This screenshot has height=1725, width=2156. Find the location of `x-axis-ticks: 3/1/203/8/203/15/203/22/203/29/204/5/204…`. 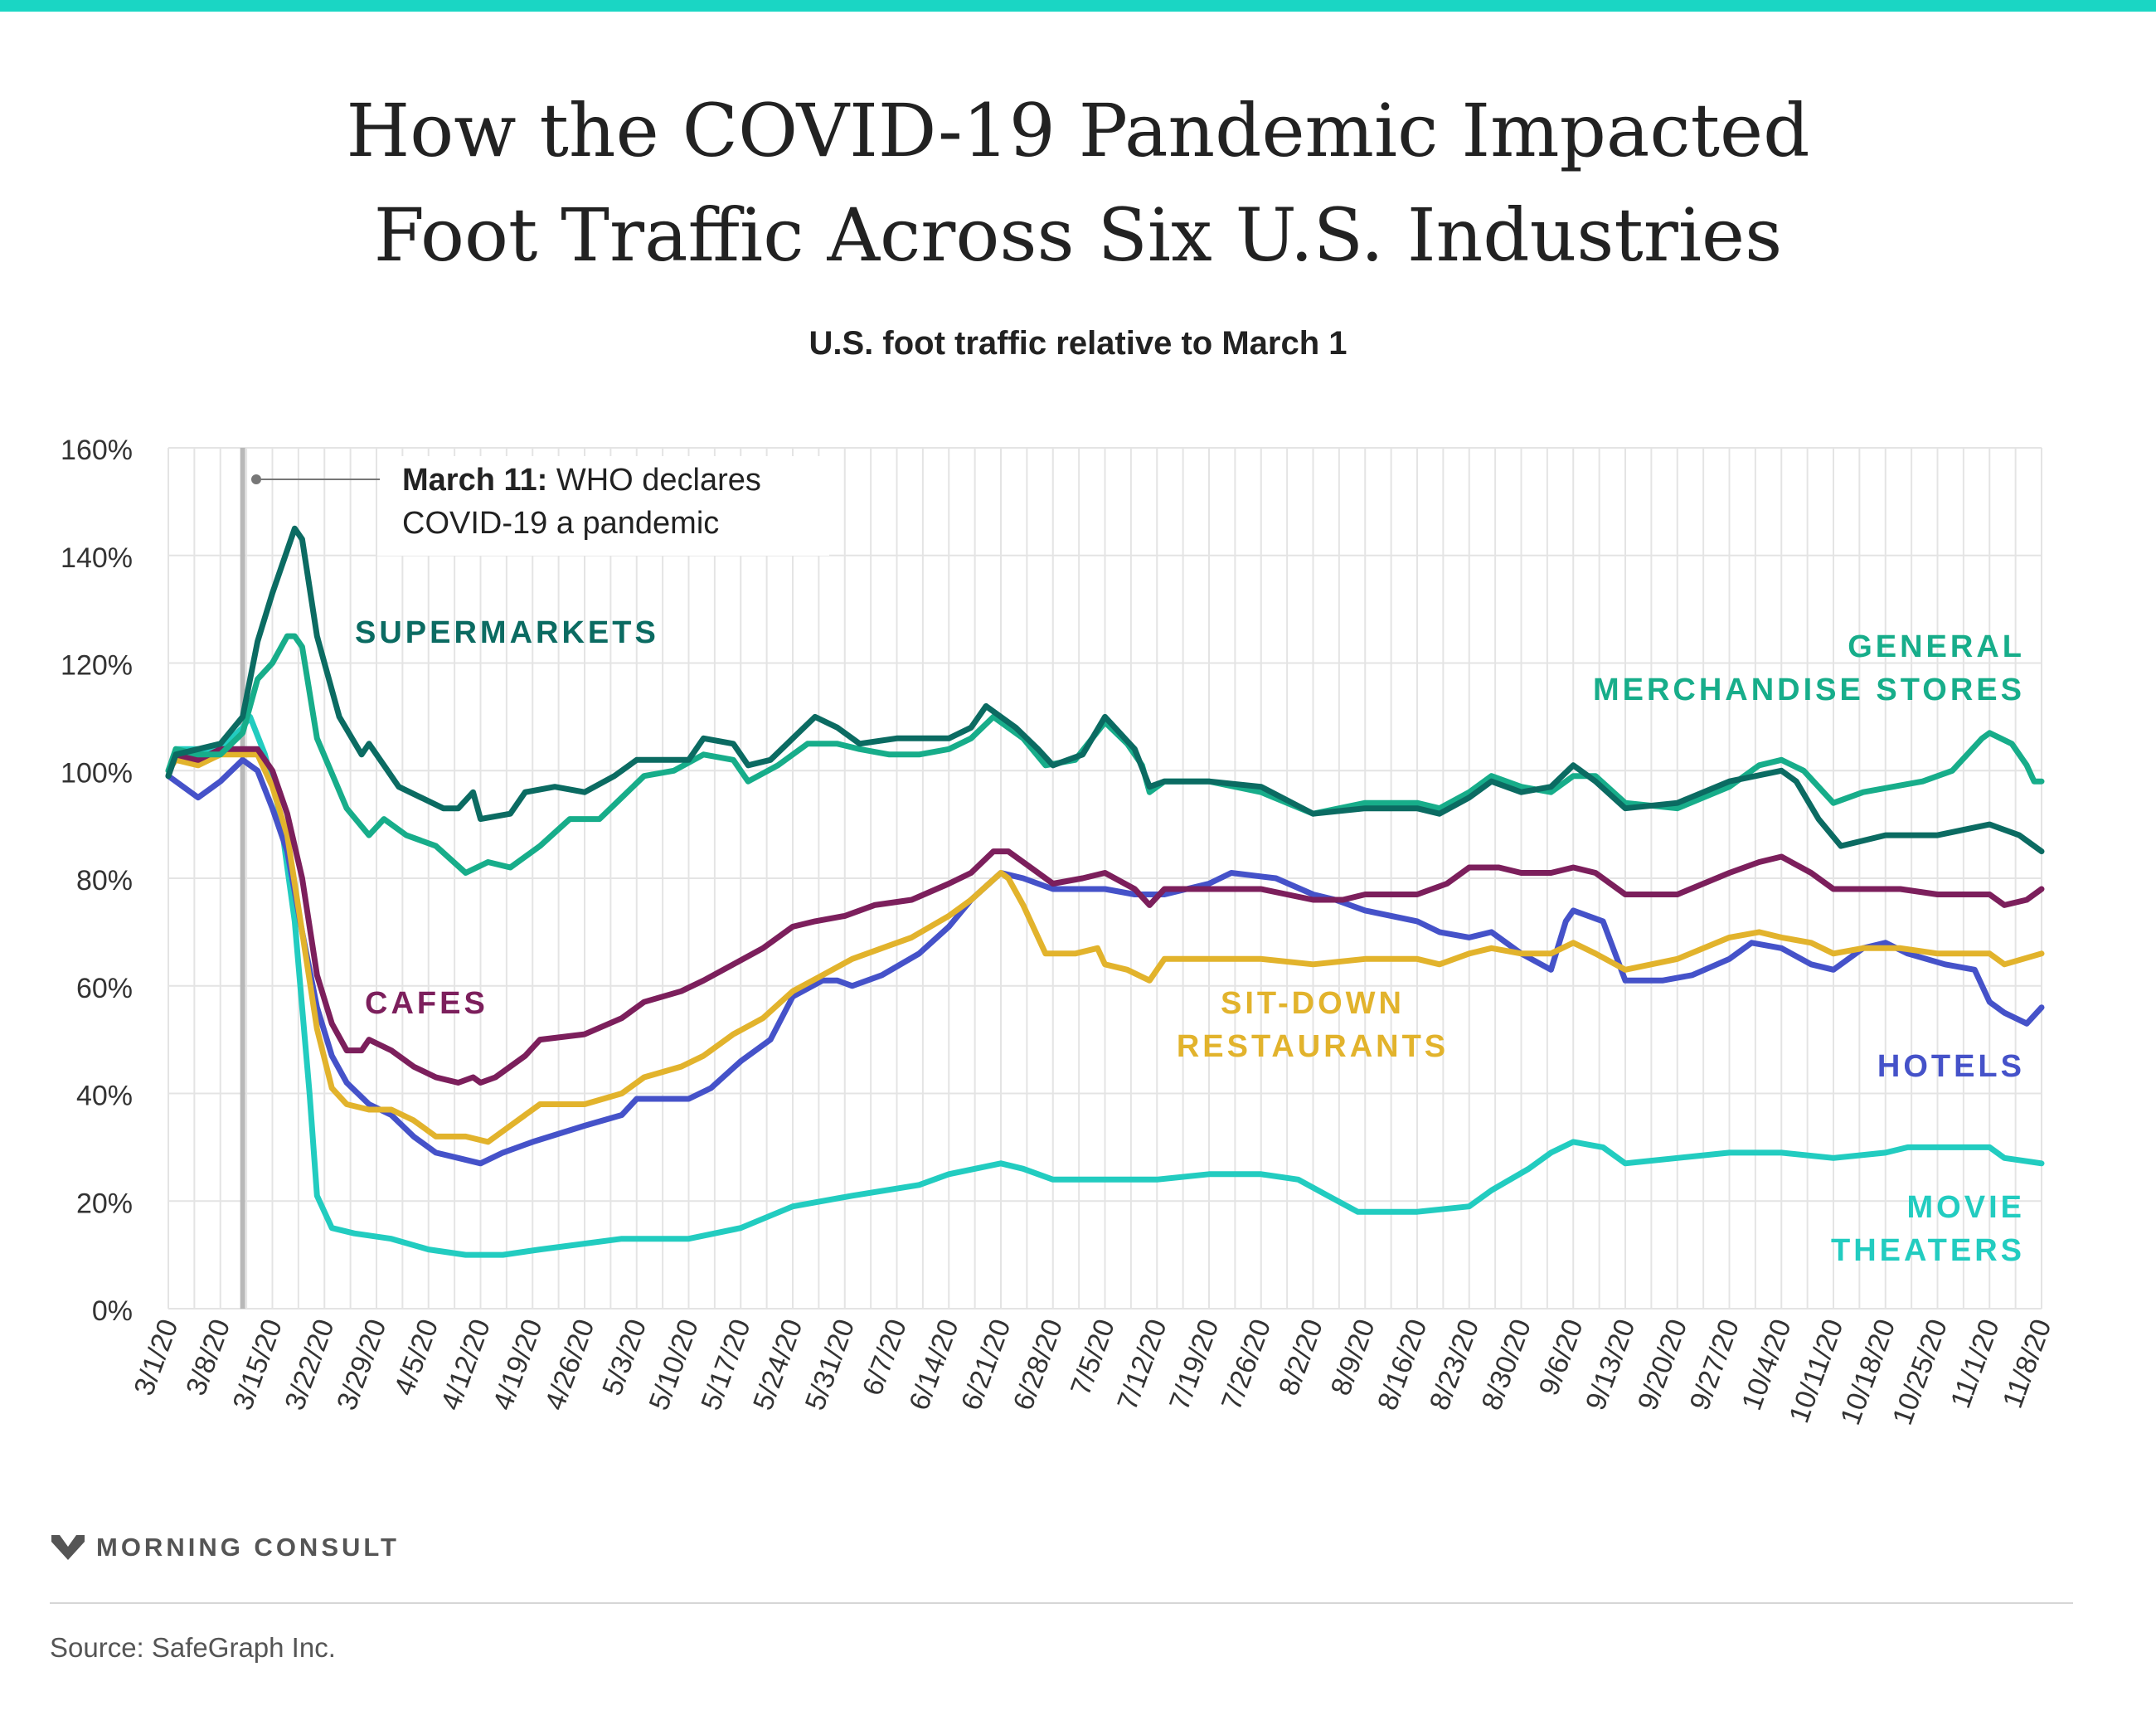

x-axis-ticks: 3/1/203/8/203/15/203/22/203/29/204/5/204… is located at coordinates (1092, 1372).